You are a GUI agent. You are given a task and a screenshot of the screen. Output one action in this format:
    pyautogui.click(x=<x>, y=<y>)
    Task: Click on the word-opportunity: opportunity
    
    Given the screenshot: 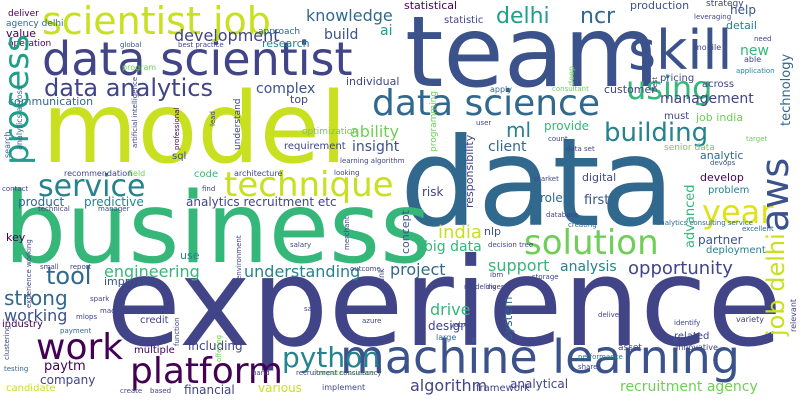 What is the action you would take?
    pyautogui.click(x=680, y=268)
    